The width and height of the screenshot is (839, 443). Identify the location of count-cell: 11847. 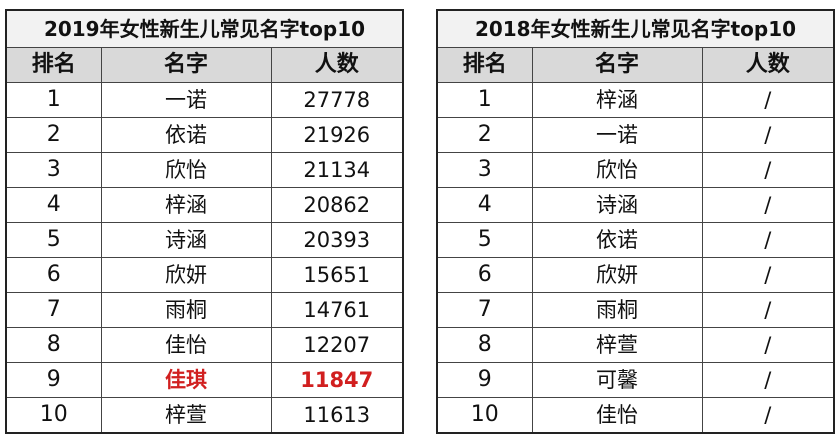
(337, 380).